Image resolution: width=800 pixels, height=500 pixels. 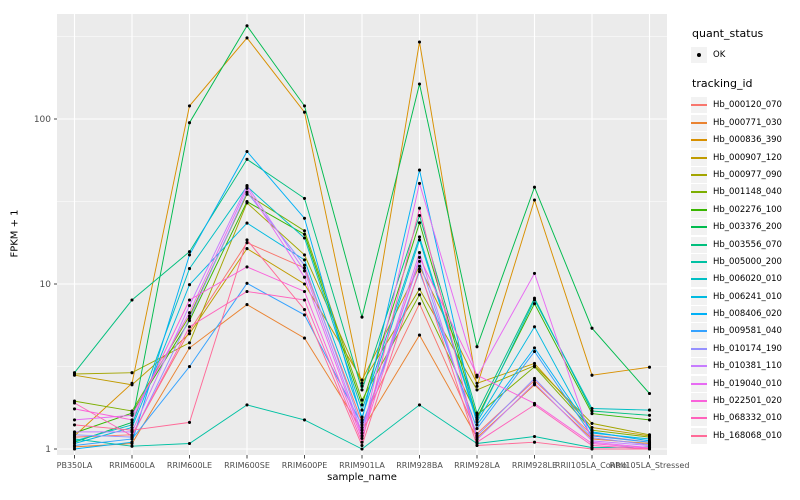 I want to click on legend-item-label: OK, so click(x=719, y=55).